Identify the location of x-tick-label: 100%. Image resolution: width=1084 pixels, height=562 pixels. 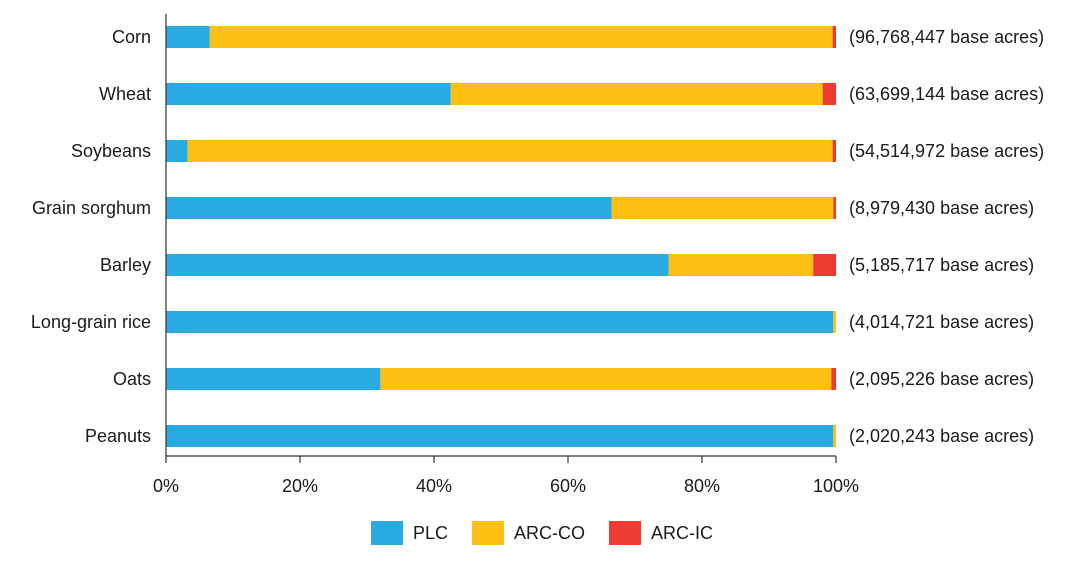
(836, 486).